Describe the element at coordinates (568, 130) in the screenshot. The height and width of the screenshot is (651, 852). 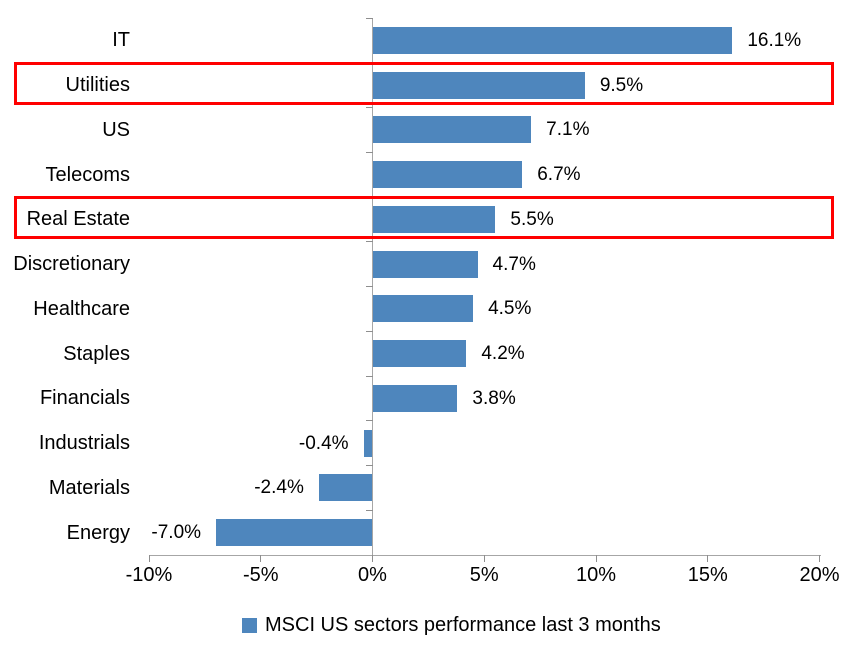
I see `value-label-us: 7.1%` at that location.